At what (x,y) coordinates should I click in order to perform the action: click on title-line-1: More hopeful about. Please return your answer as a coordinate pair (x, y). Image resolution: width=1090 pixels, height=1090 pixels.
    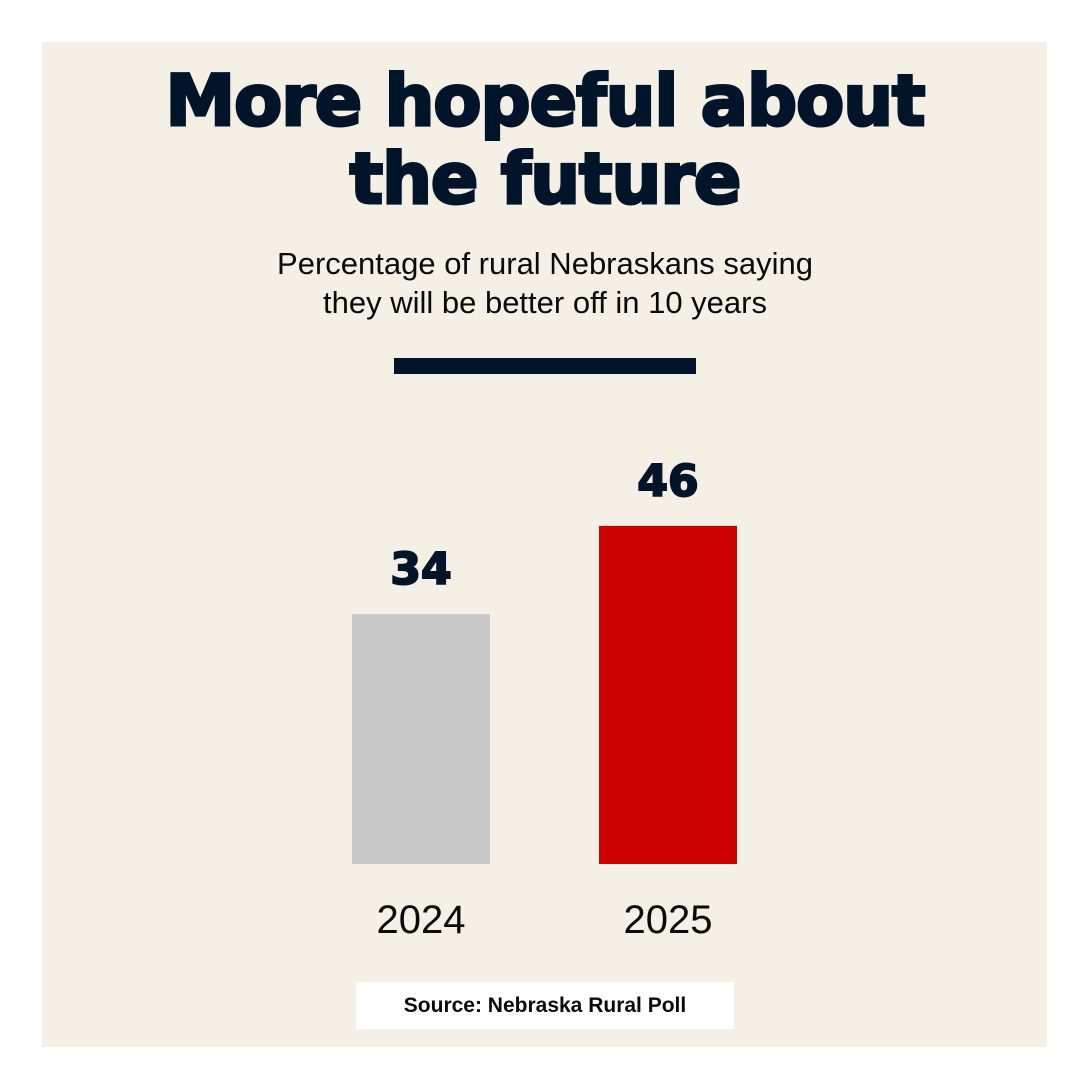
    Looking at the image, I should click on (545, 101).